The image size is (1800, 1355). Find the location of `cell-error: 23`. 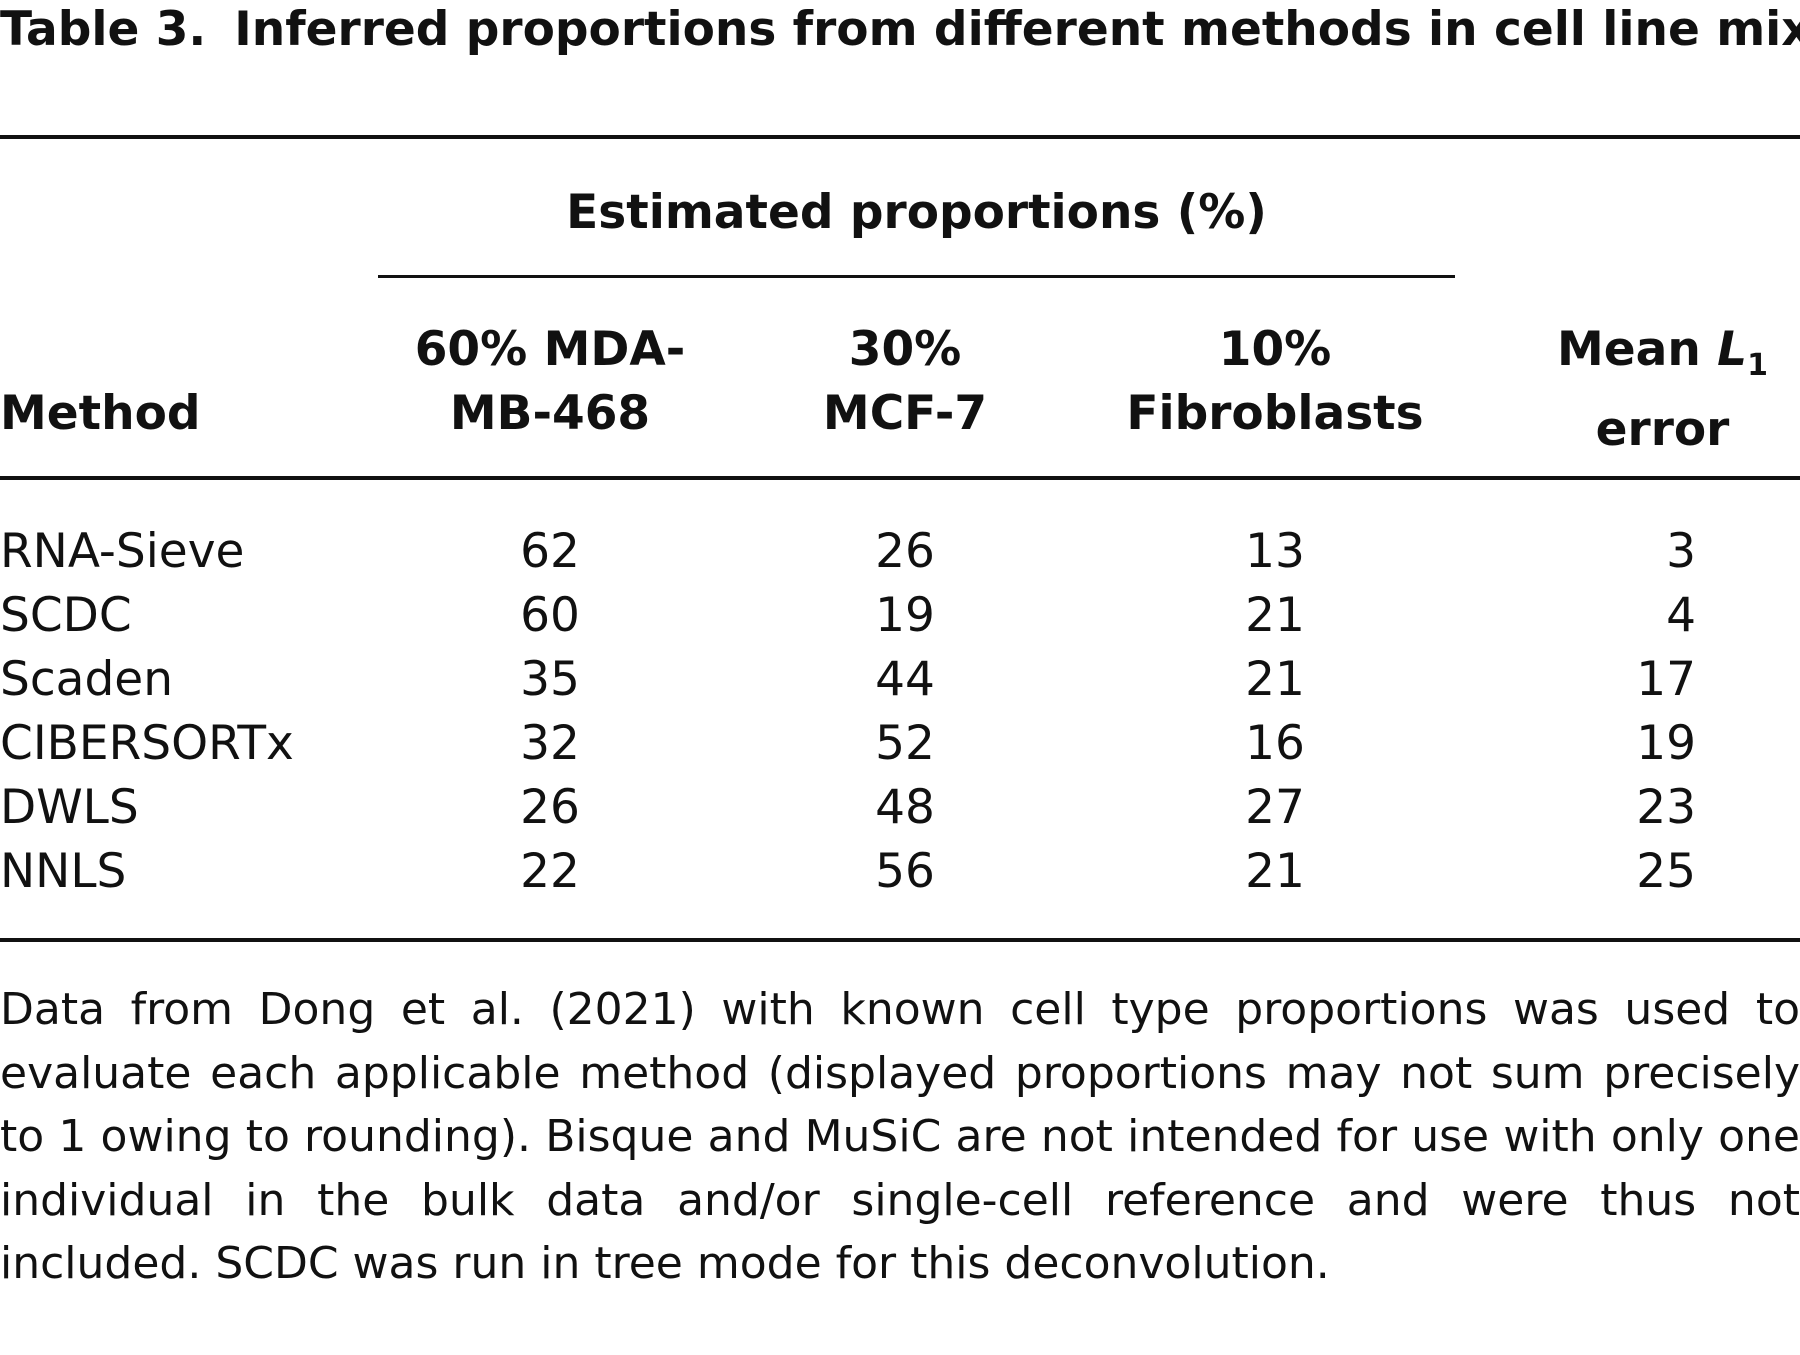

cell-error: 23 is located at coordinates (1666, 807).